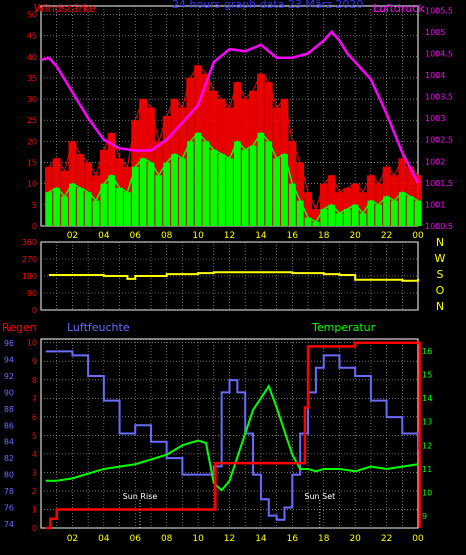  I want to click on x-tick-label: 20, so click(355, 539).